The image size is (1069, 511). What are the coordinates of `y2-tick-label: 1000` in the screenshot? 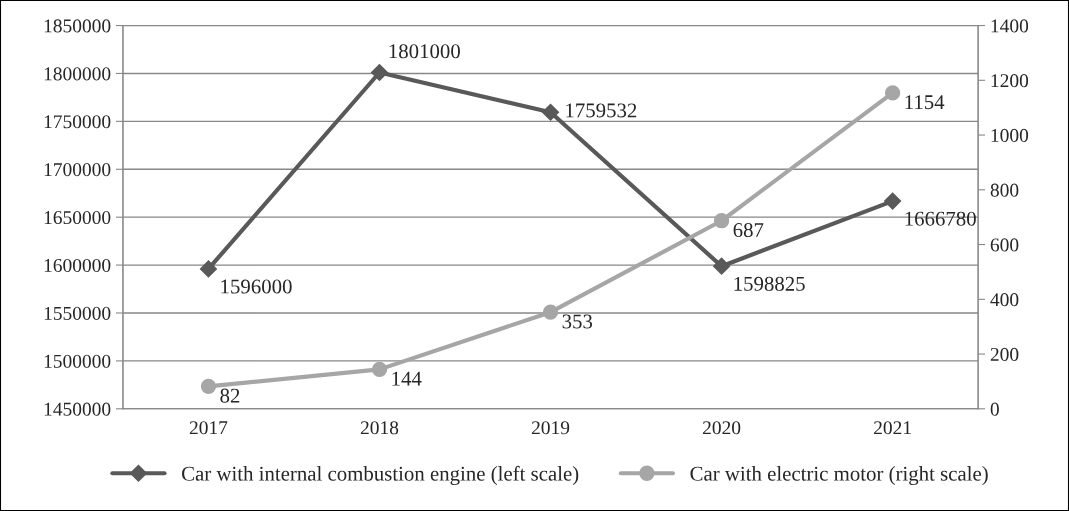 It's located at (1010, 135).